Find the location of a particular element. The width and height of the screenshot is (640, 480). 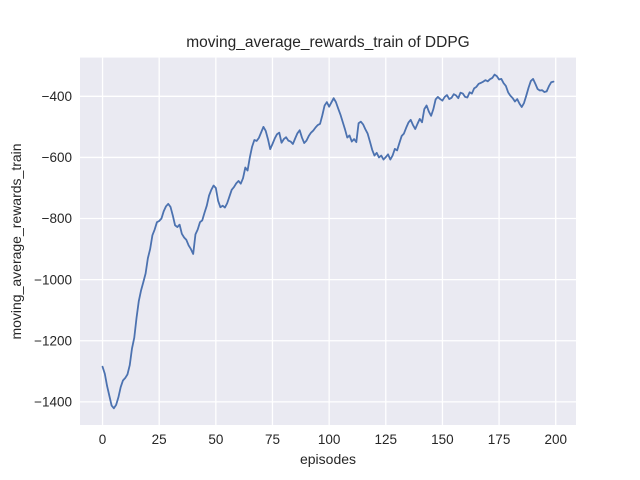

y-tick-label: −1200 is located at coordinates (53, 340).